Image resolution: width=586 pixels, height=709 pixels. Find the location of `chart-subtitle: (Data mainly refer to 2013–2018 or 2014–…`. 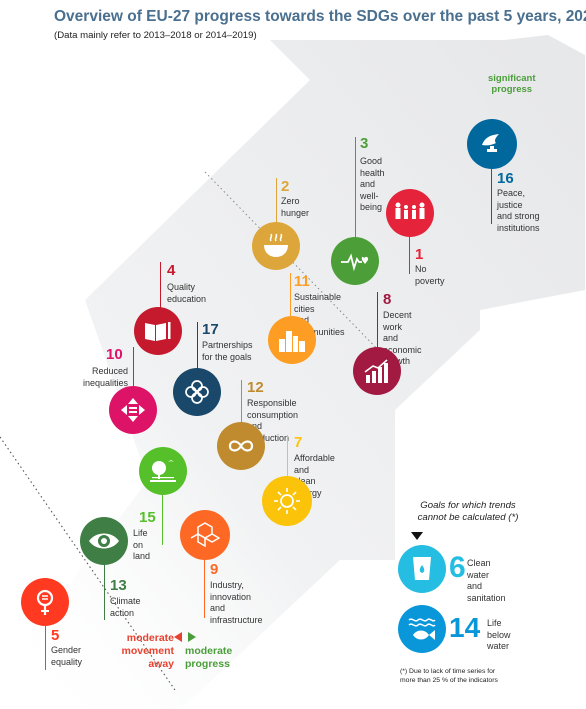

chart-subtitle: (Data mainly refer to 2013–2018 or 2014–… is located at coordinates (155, 35).